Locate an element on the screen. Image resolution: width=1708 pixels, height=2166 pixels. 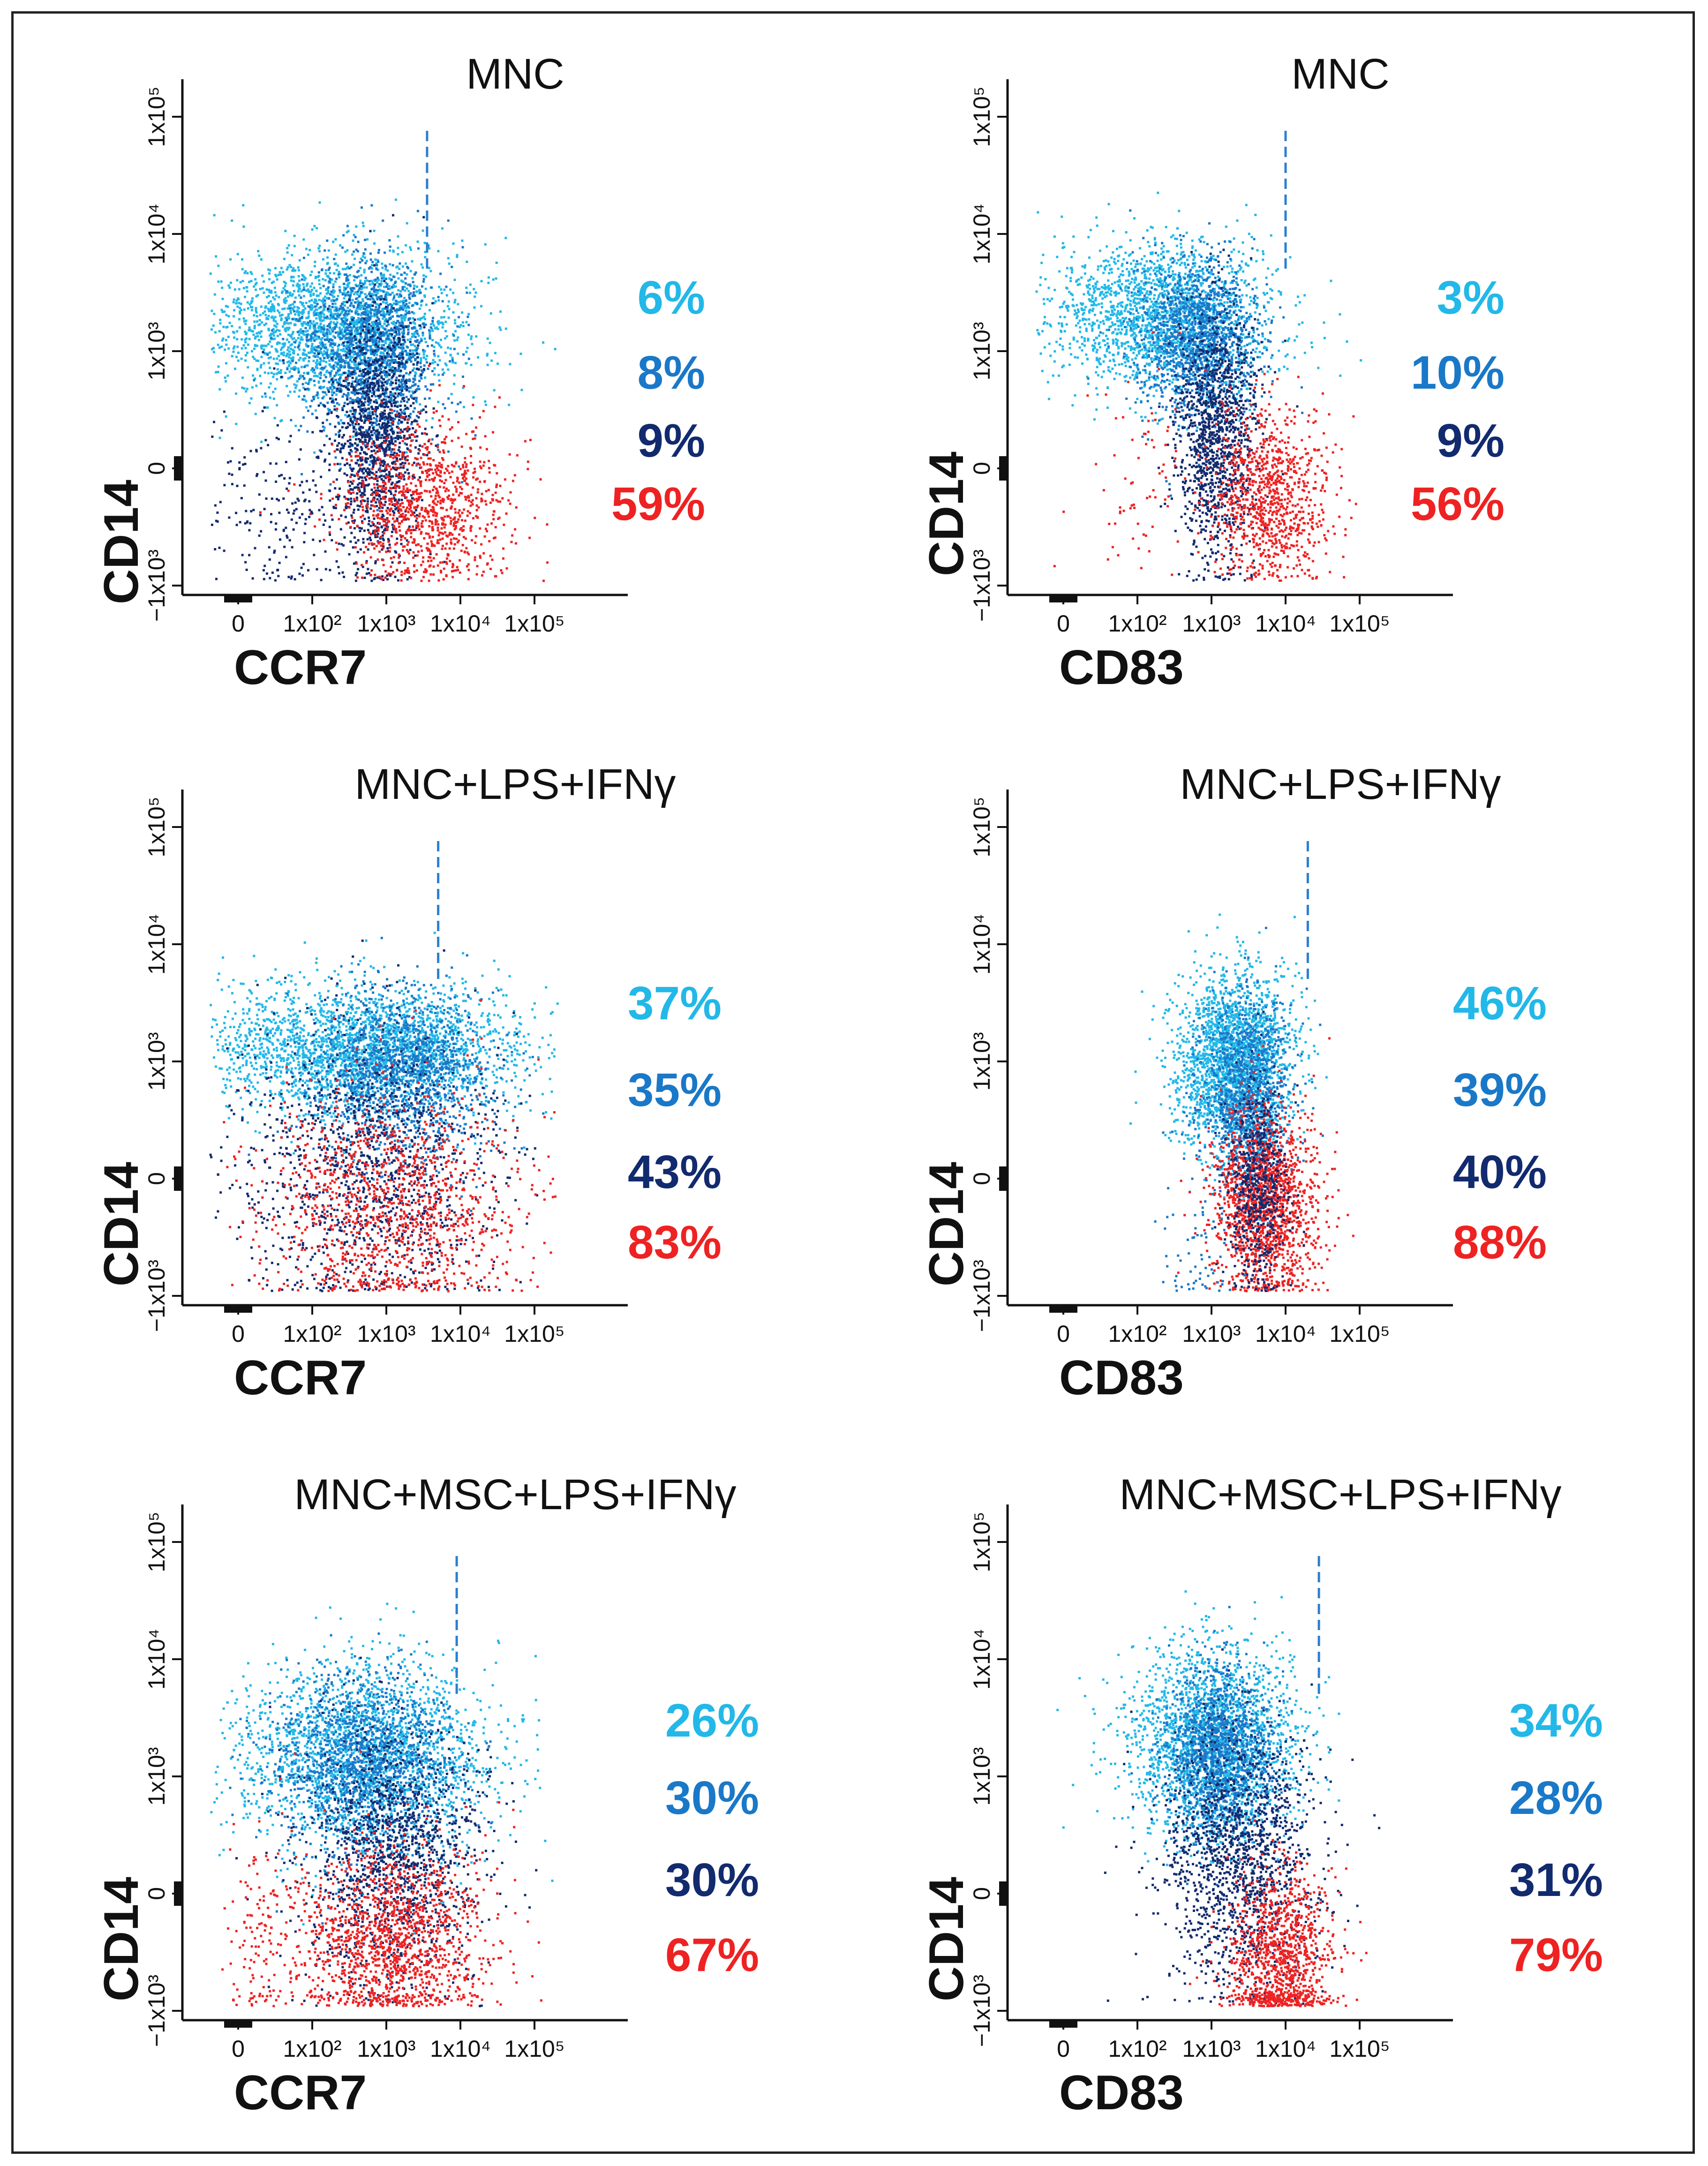
percent-red: 88% is located at coordinates (1500, 1242).